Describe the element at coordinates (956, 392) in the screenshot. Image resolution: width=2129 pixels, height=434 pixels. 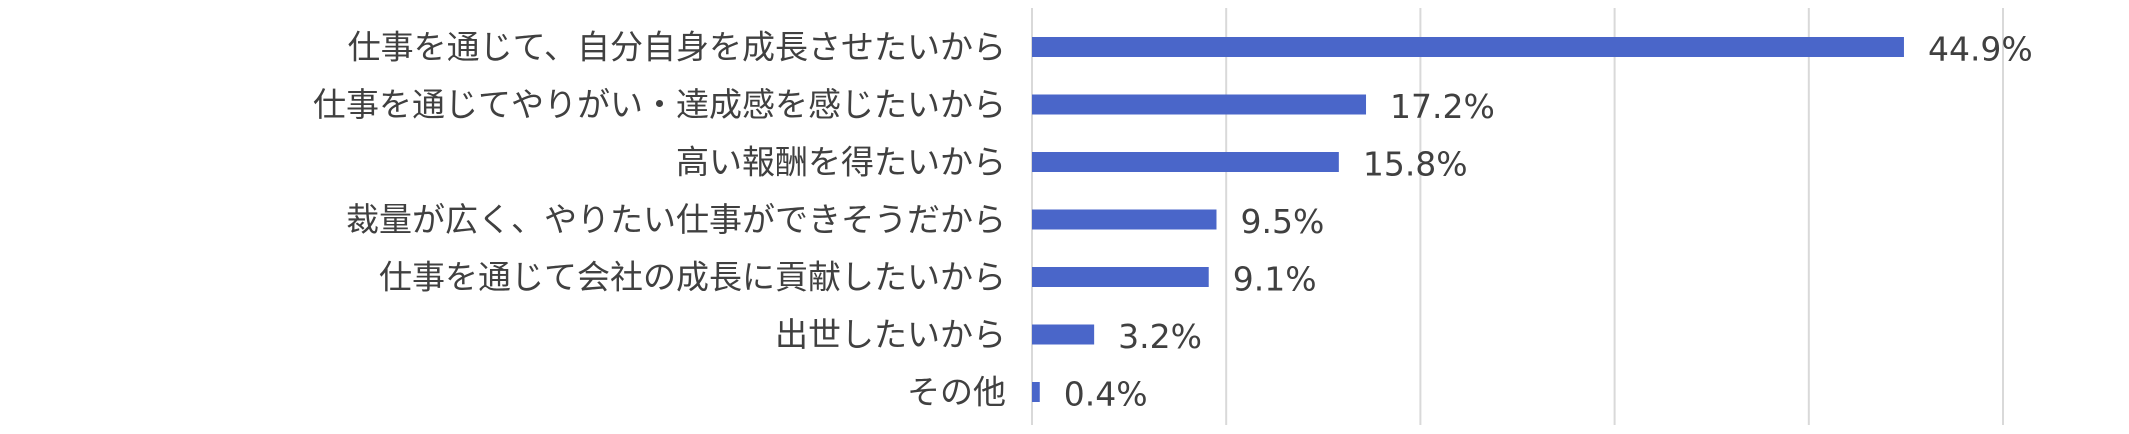
I see `category-label: その他` at that location.